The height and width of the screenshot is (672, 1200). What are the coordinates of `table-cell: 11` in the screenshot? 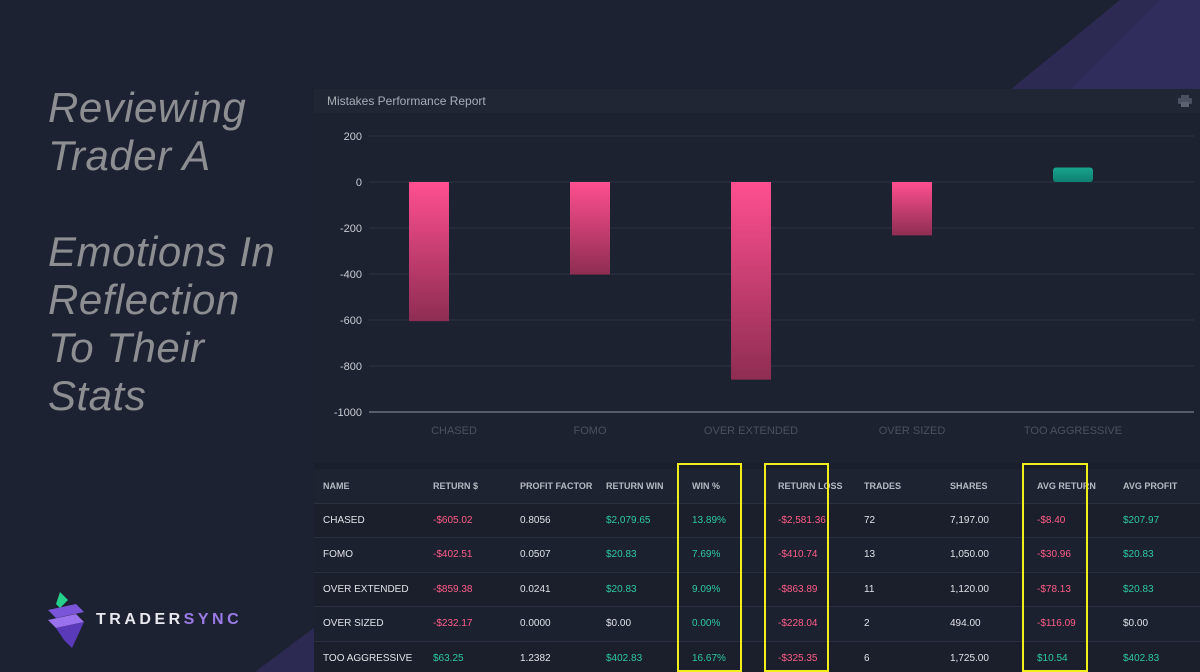 It's located at (898, 589).